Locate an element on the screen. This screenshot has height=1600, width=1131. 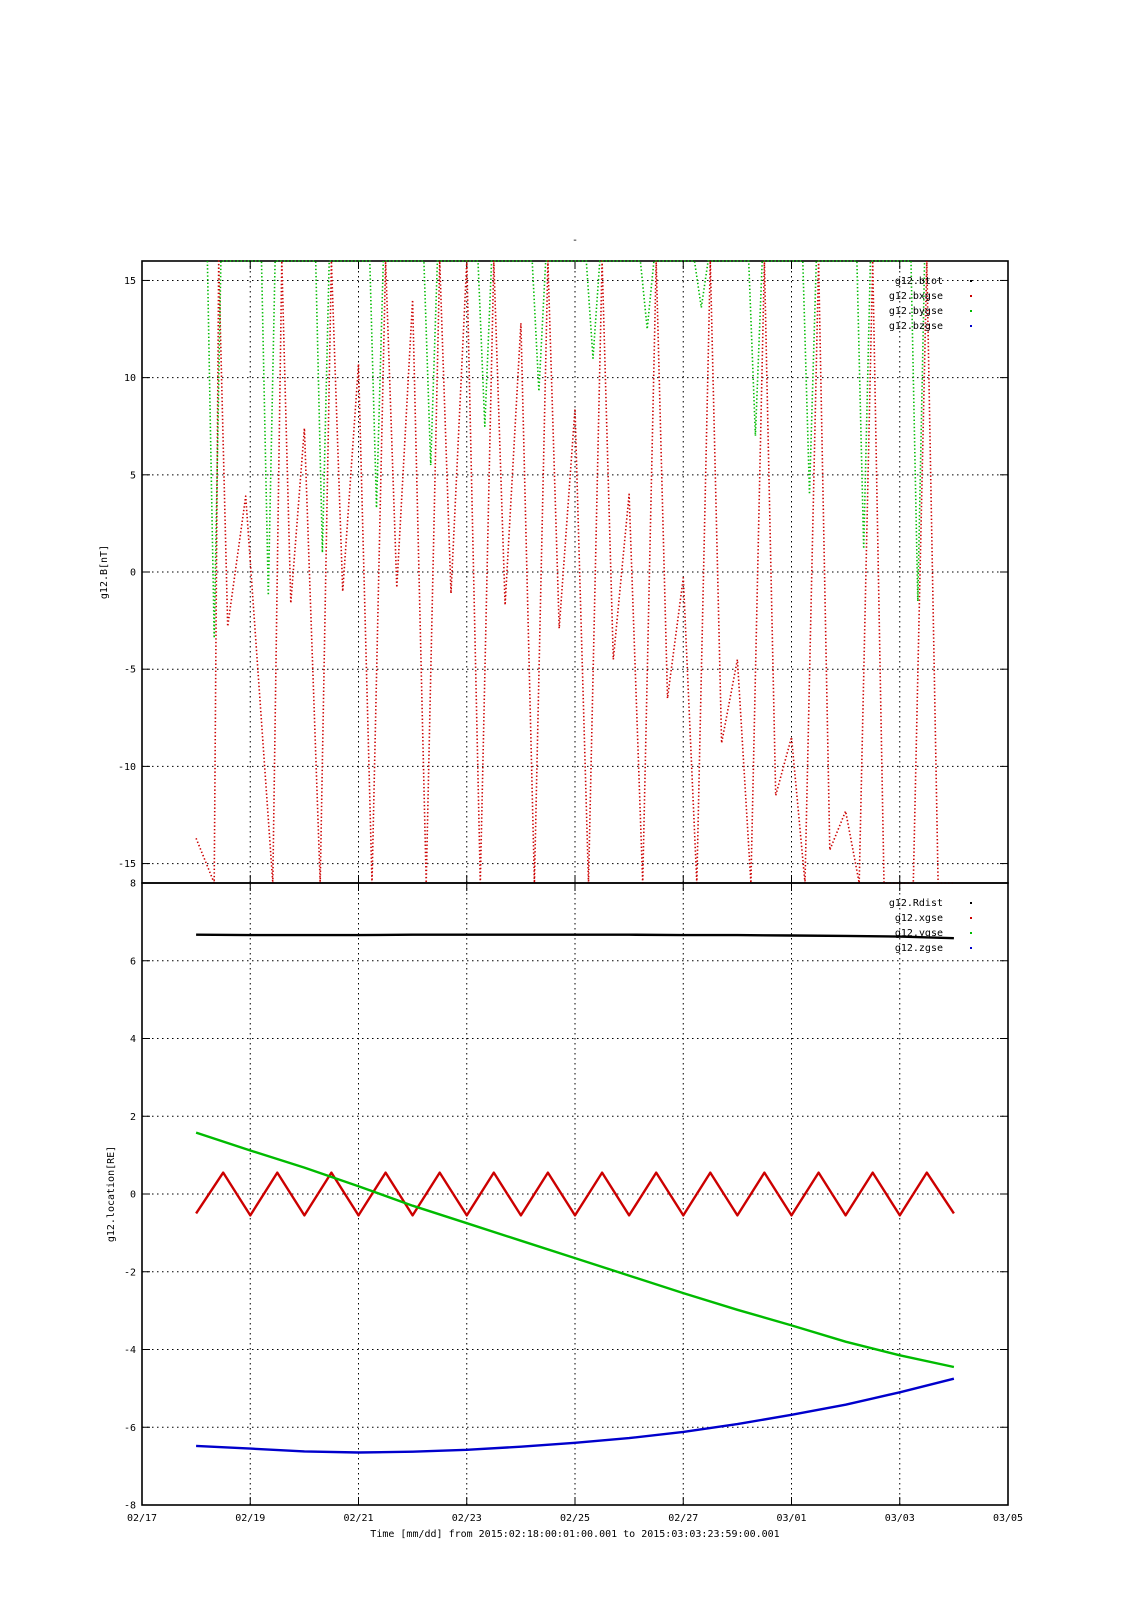
legend-label-g12-xgse: g12.xgse is located at coordinates (919, 918).